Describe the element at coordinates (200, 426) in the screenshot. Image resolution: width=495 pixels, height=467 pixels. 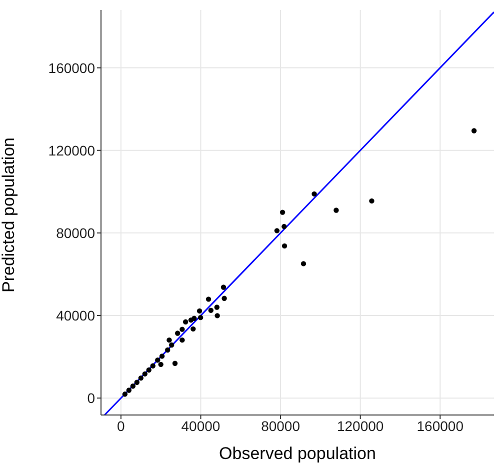
I see `x-tick-label: 40000` at that location.